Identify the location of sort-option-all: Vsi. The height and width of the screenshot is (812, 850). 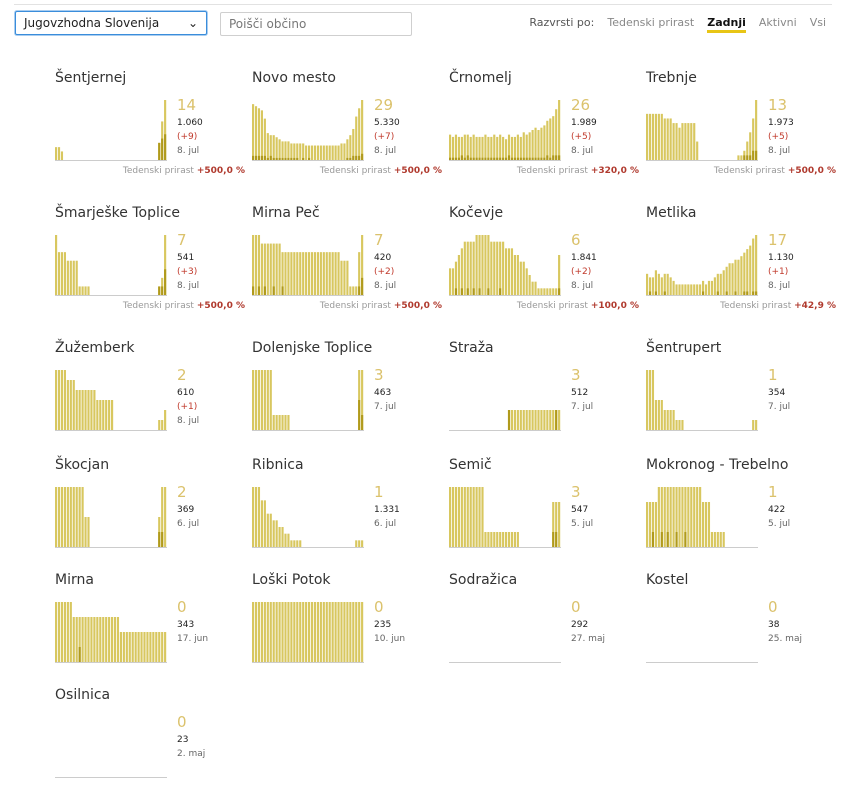
(817, 22).